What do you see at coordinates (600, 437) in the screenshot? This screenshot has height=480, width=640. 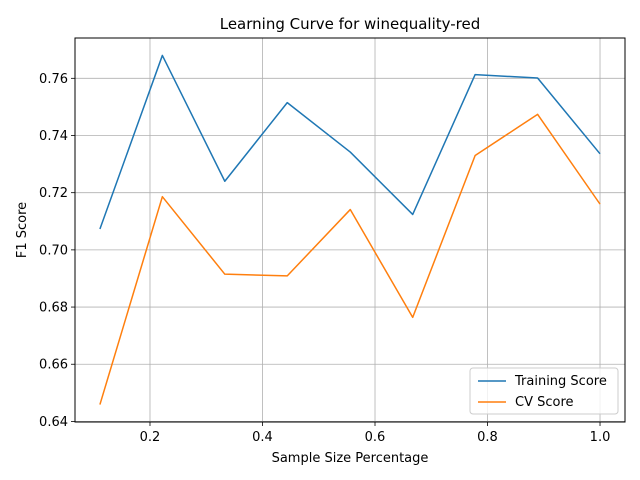 I see `x-tick-label: 1.0` at bounding box center [600, 437].